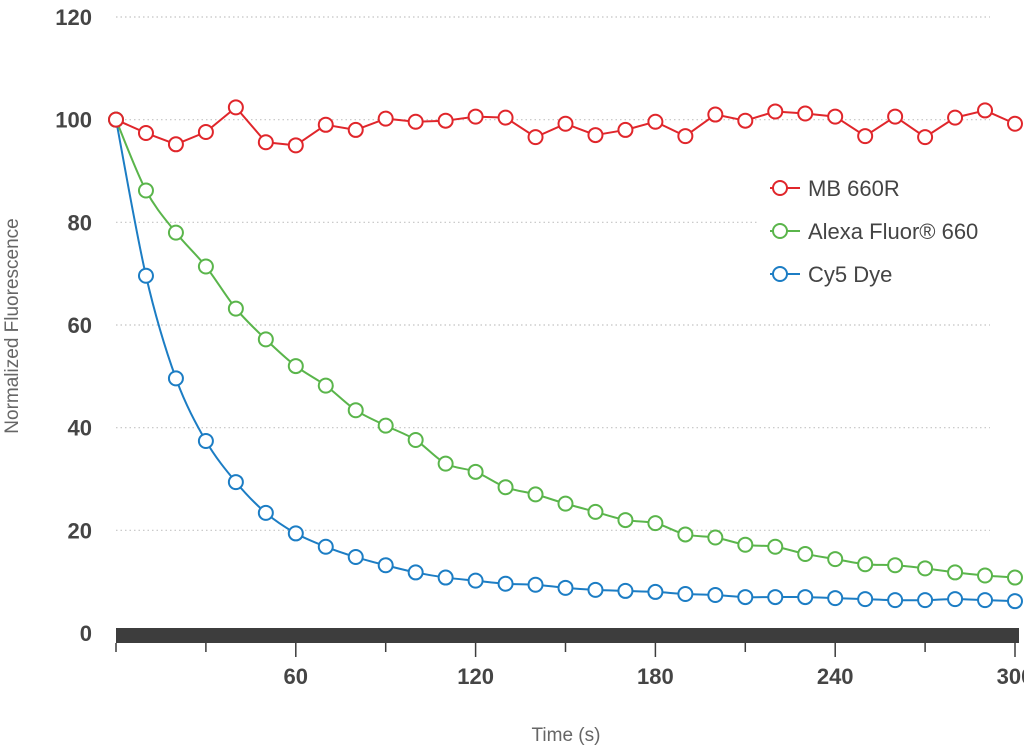 The image size is (1024, 748). I want to click on y-tick-label-60: 60, so click(80, 325).